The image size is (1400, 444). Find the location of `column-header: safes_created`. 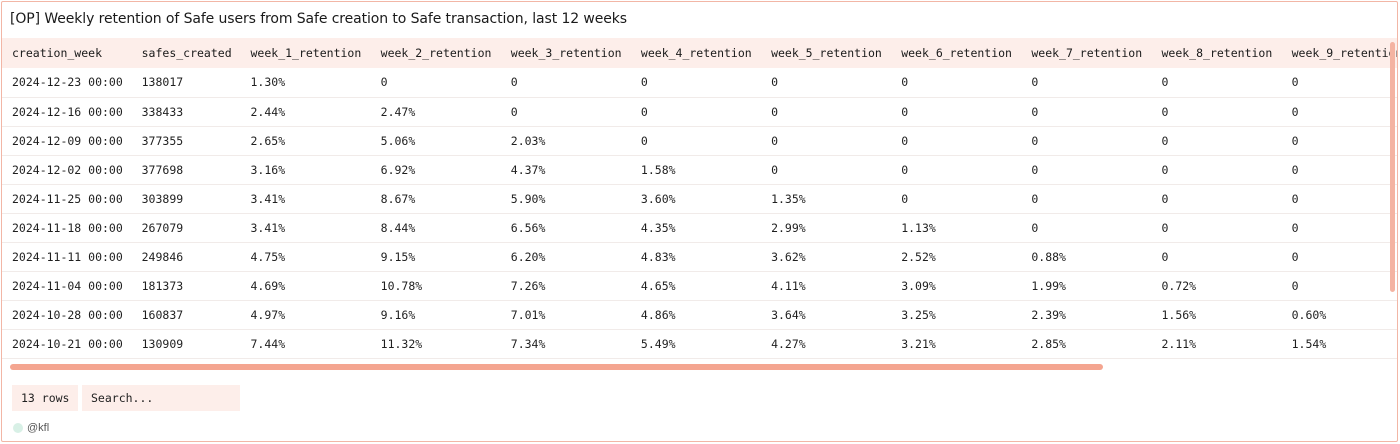

column-header: safes_created is located at coordinates (186, 53).